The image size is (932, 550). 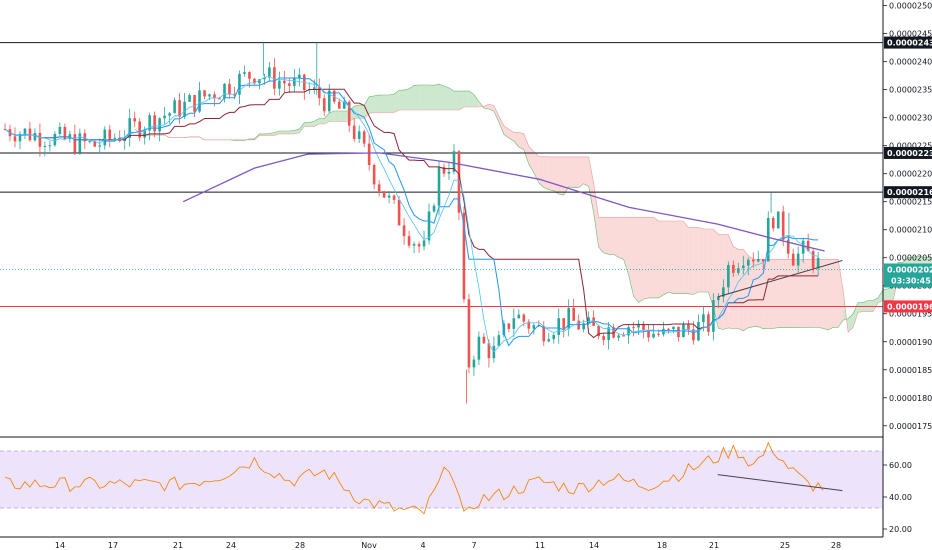 I want to click on x-tick-label: 21, so click(x=178, y=545).